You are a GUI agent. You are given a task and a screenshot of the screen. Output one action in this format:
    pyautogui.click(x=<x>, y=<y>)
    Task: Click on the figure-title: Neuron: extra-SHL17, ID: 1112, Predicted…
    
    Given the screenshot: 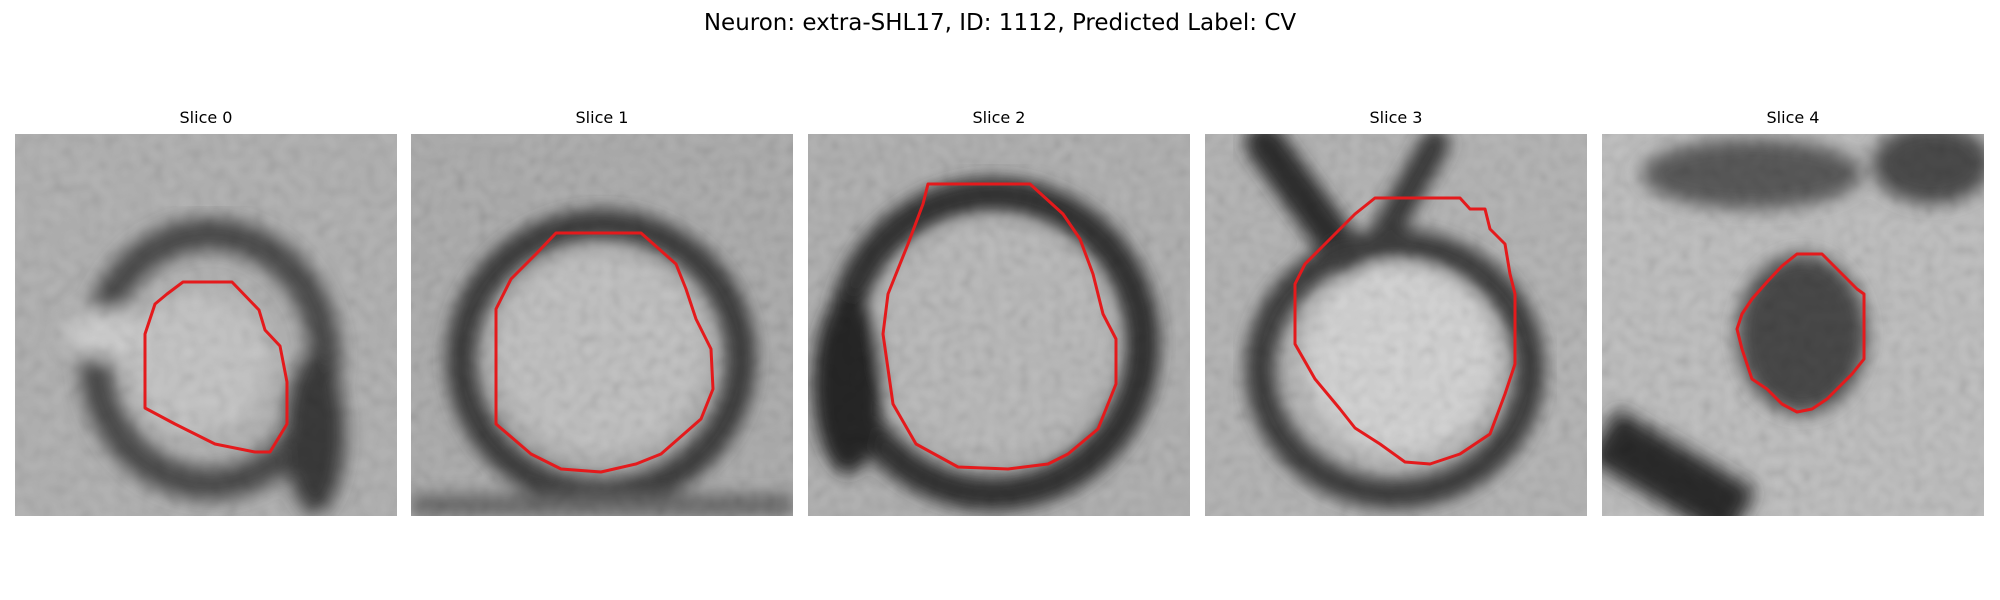 What is the action you would take?
    pyautogui.click(x=1000, y=23)
    